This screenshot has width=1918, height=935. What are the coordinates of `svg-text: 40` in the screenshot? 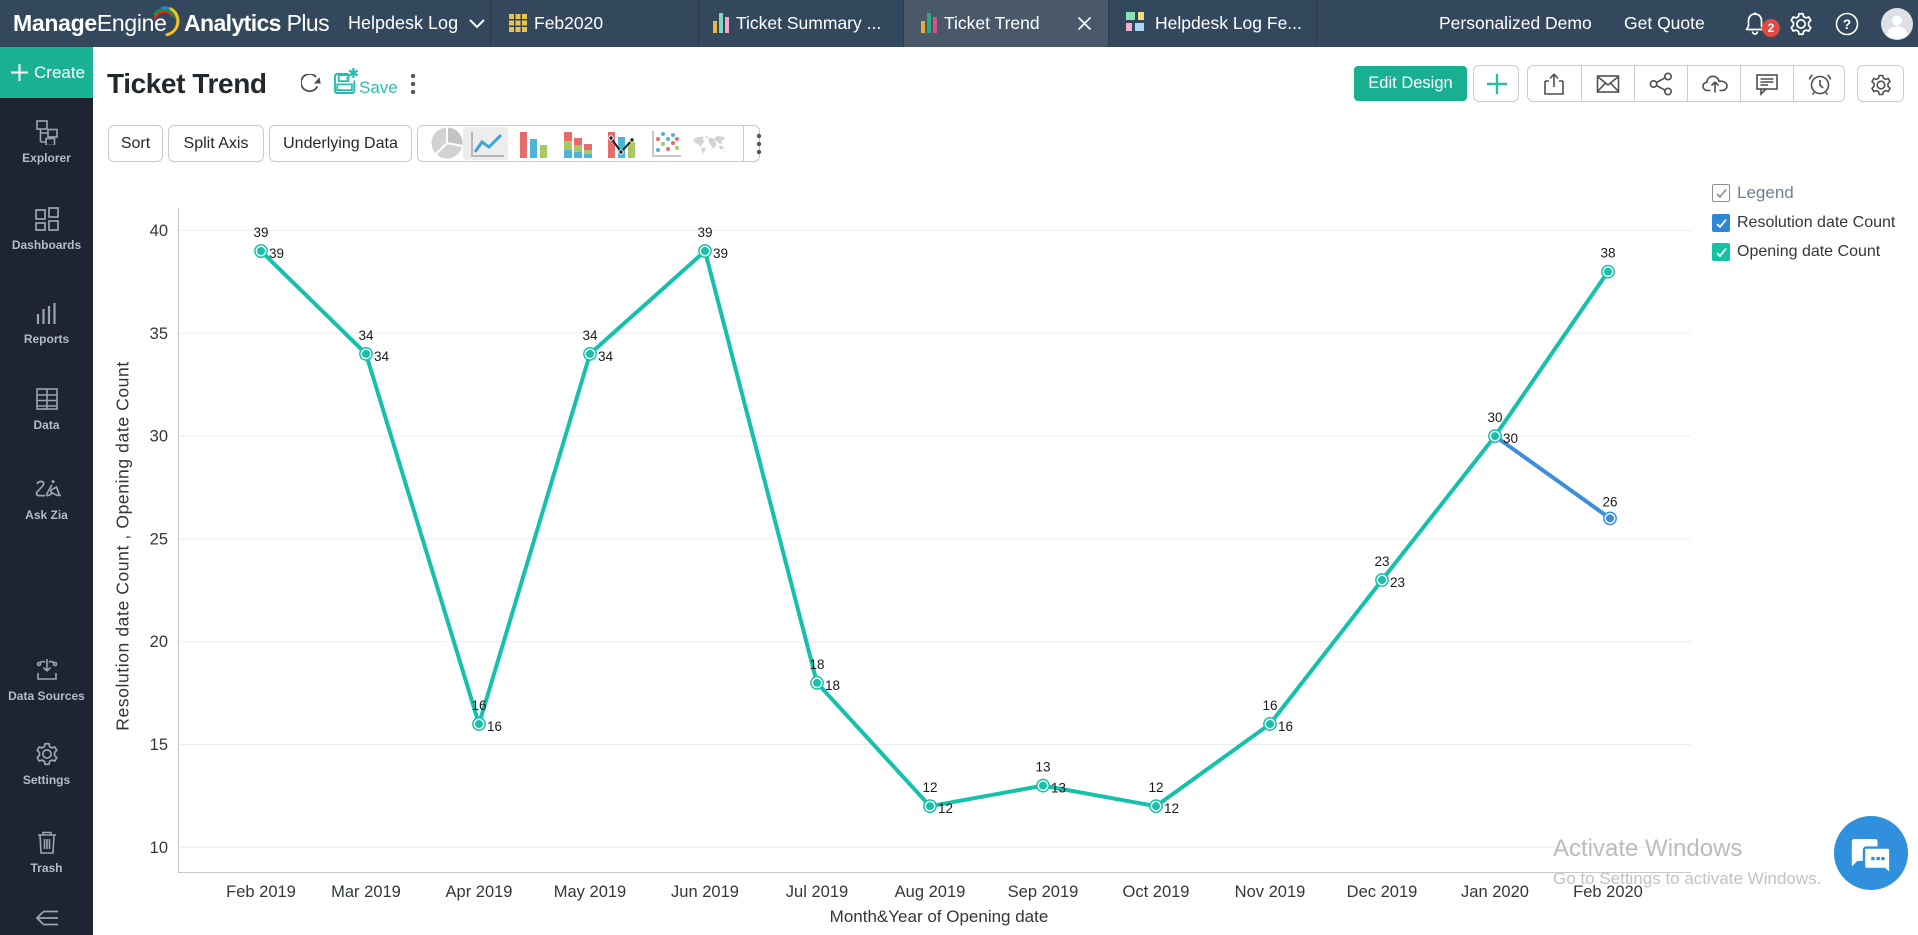 It's located at (159, 231).